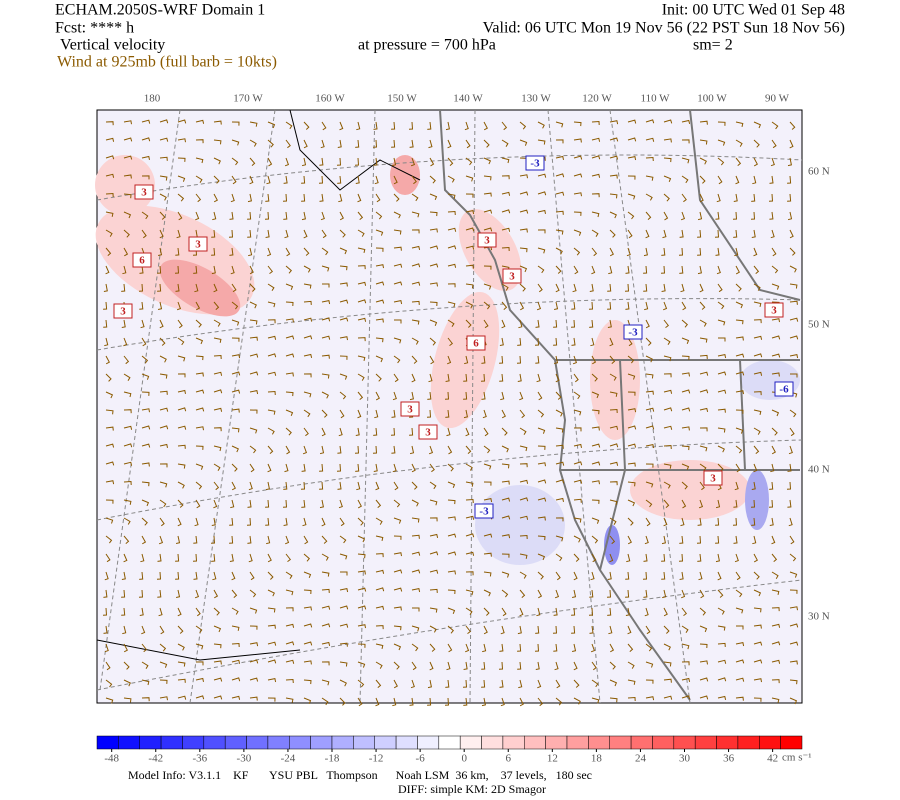  Describe the element at coordinates (199, 759) in the screenshot. I see `colorbar-tick-label: -36` at that location.